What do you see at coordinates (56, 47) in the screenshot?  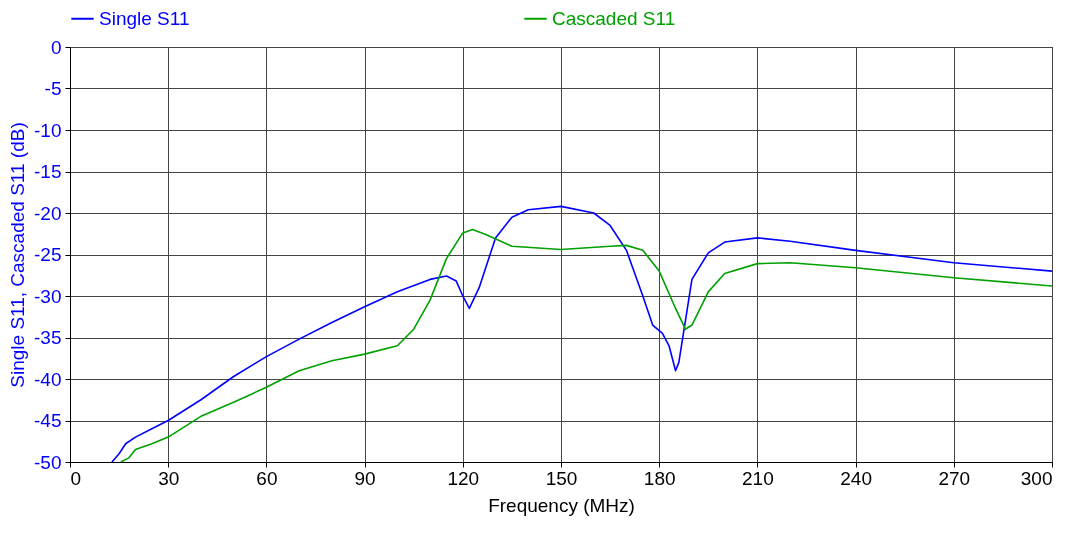 I see `y-tick-label: 0` at bounding box center [56, 47].